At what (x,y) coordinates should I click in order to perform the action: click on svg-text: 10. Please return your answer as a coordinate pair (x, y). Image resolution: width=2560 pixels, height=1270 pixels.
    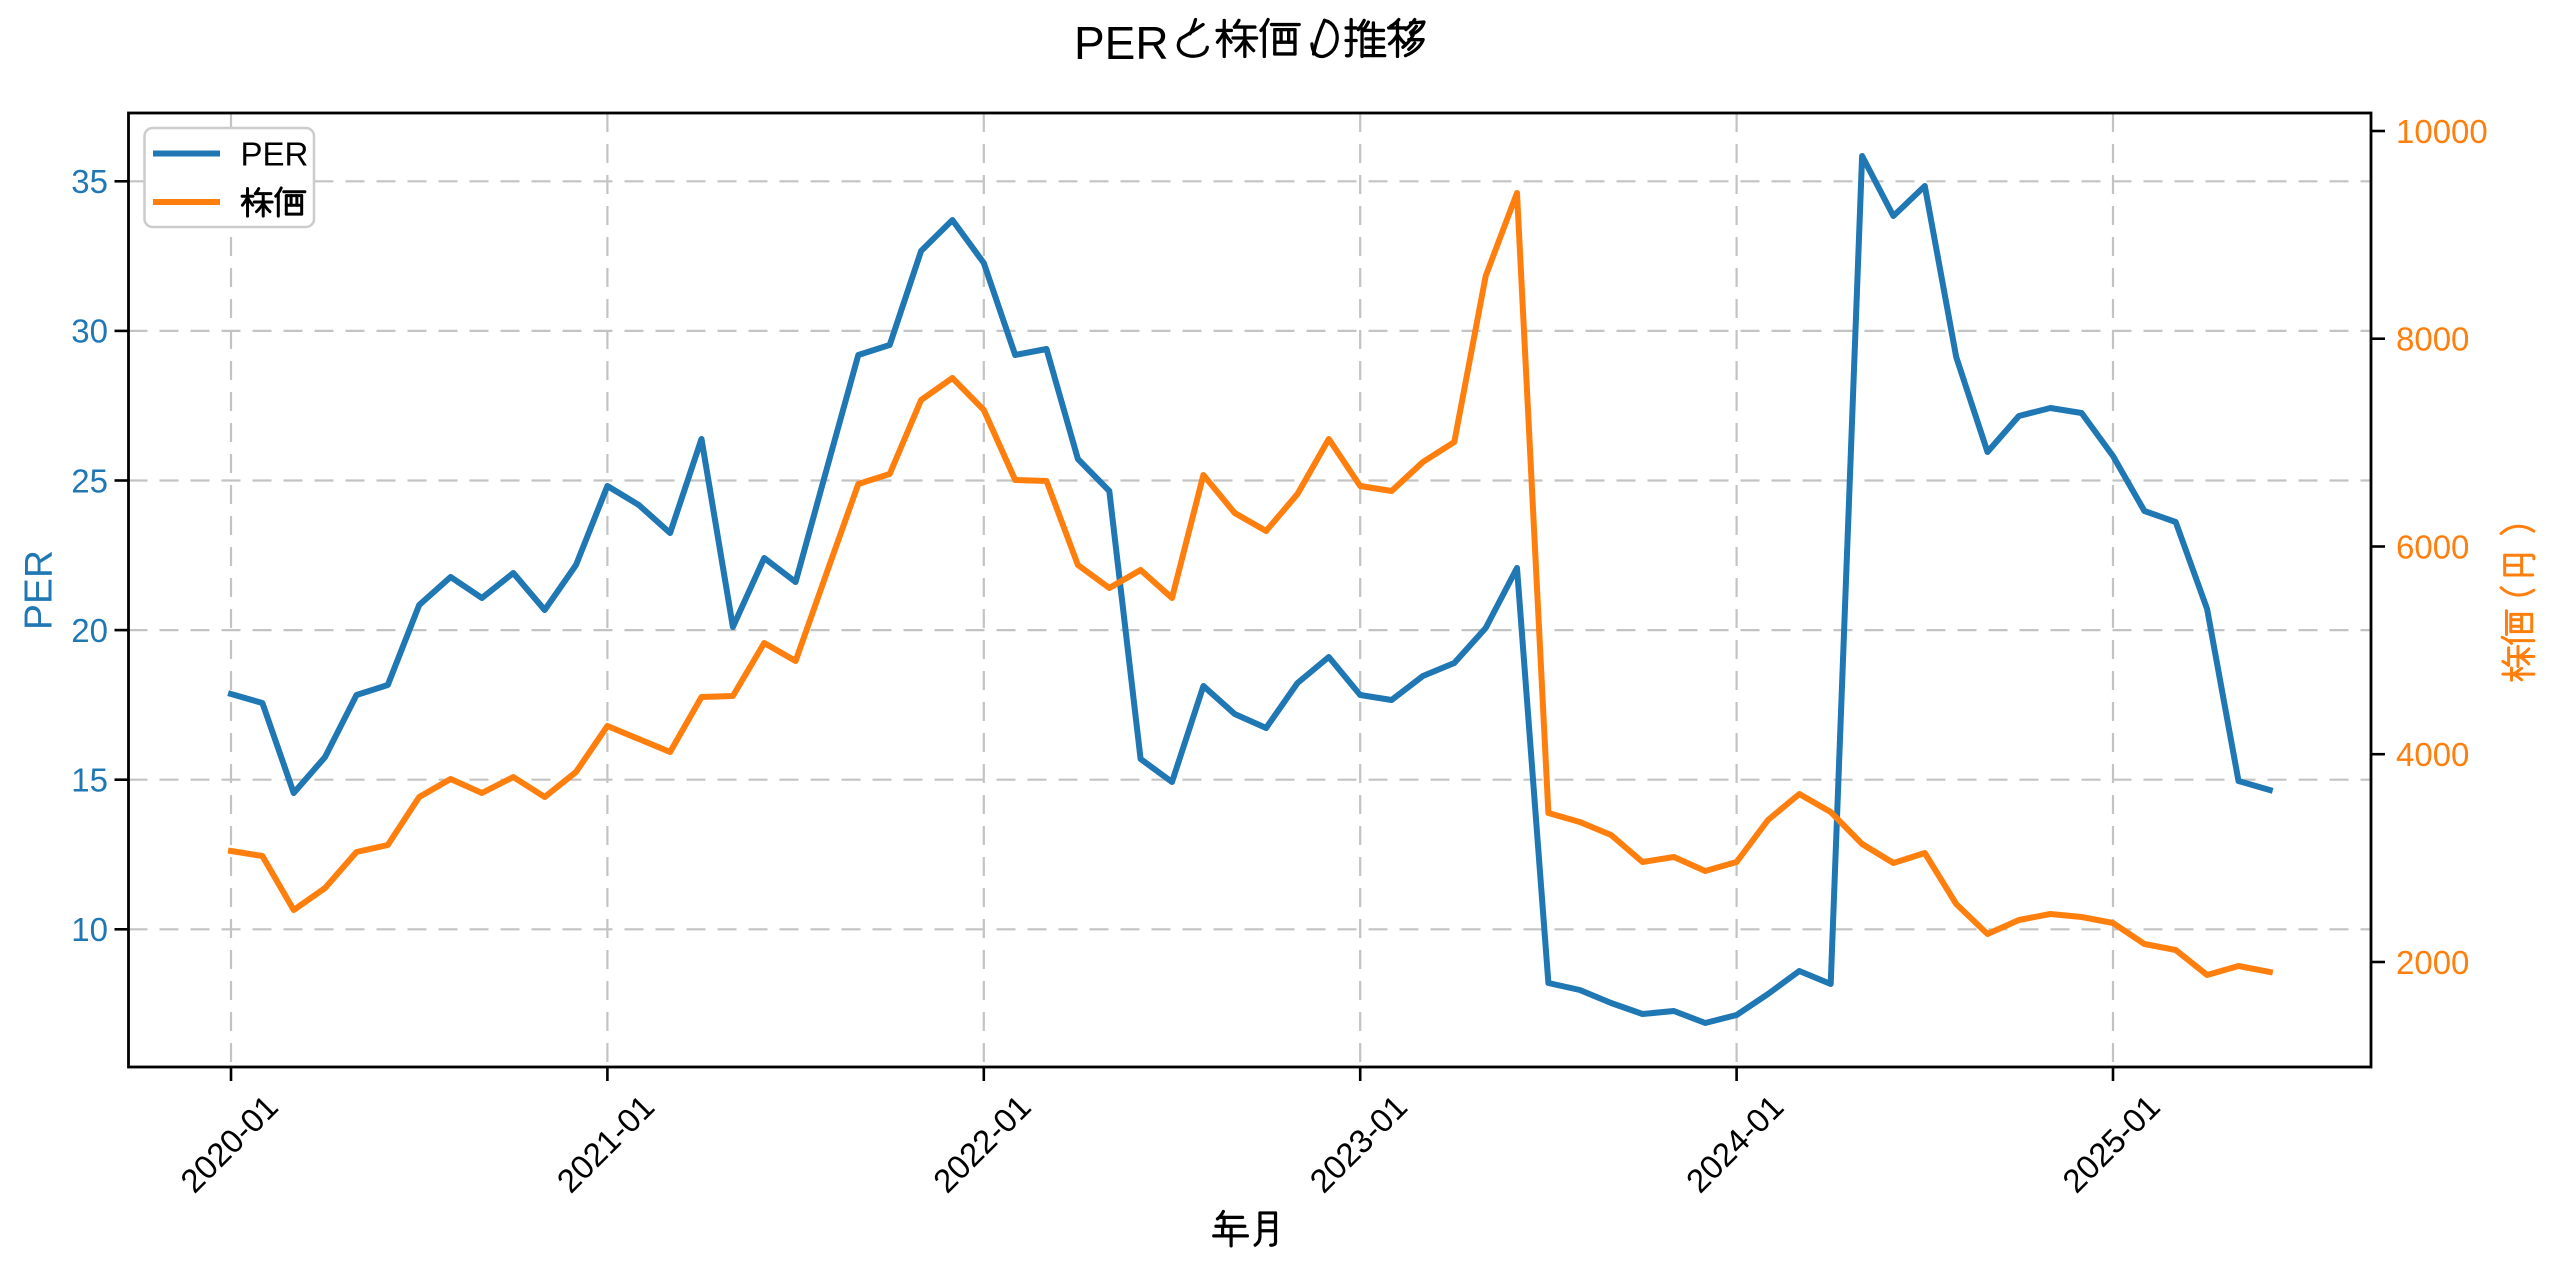
    Looking at the image, I should click on (89, 929).